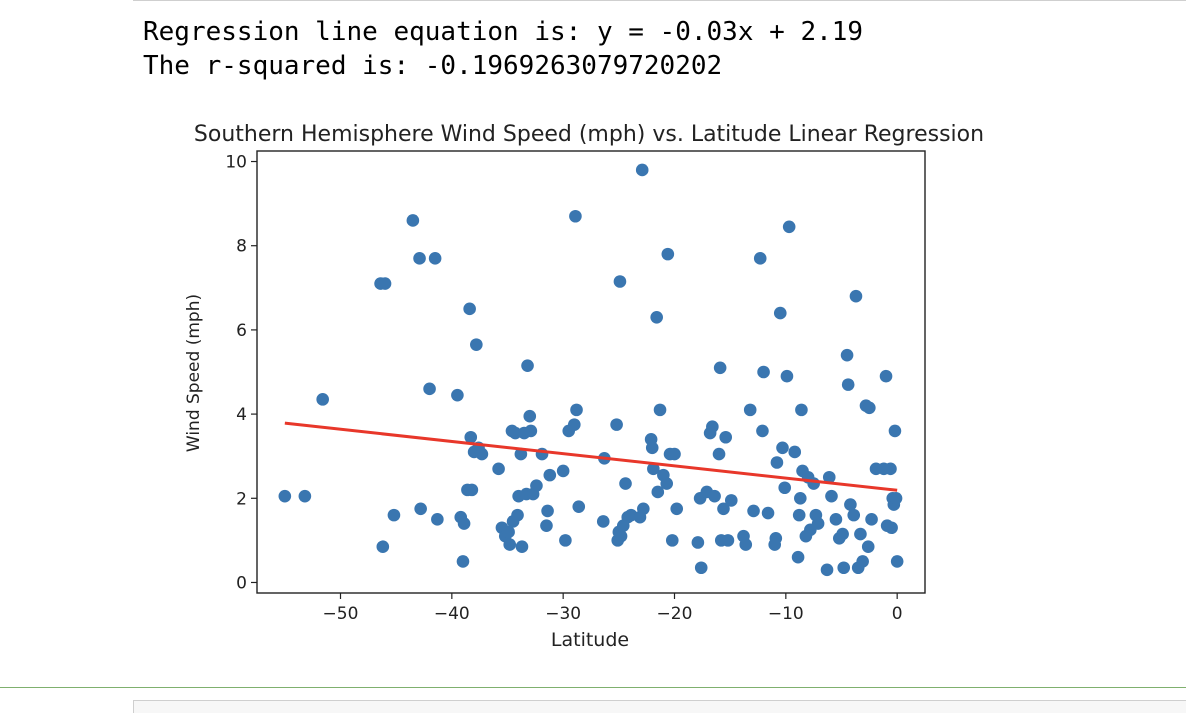  What do you see at coordinates (659, 0) in the screenshot?
I see `cell-top-border` at bounding box center [659, 0].